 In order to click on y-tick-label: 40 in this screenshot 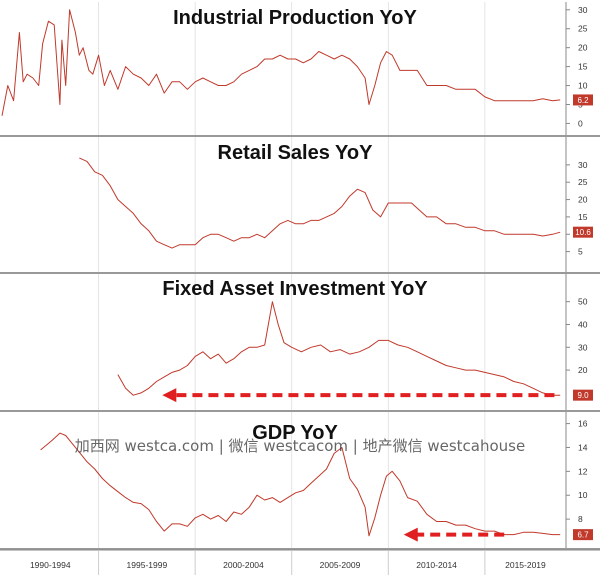, I will do `click(583, 324)`.